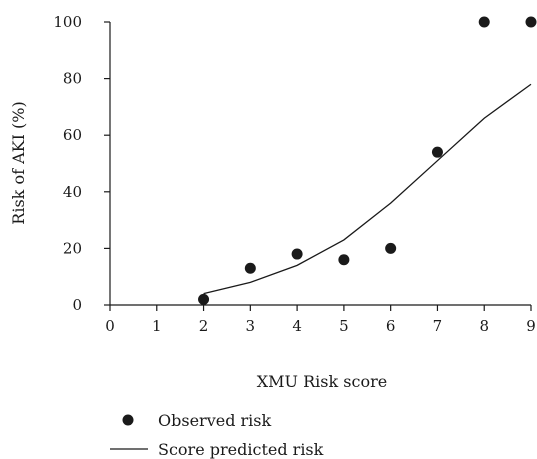  What do you see at coordinates (215, 420) in the screenshot?
I see `legend-label-observed-risk: Observed risk` at bounding box center [215, 420].